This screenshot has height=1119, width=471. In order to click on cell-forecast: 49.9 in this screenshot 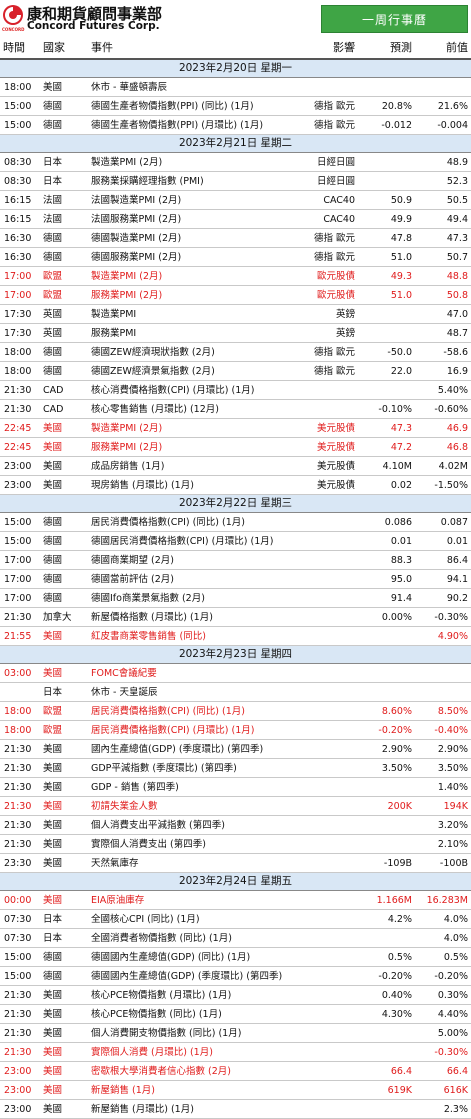, I will do `click(386, 219)`.